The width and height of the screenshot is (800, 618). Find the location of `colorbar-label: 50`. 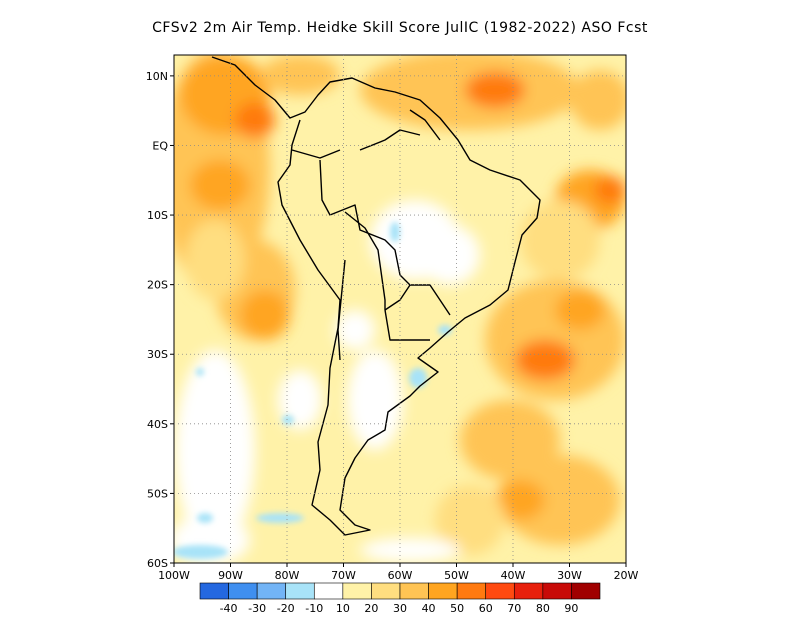

colorbar-label: 50 is located at coordinates (457, 608).